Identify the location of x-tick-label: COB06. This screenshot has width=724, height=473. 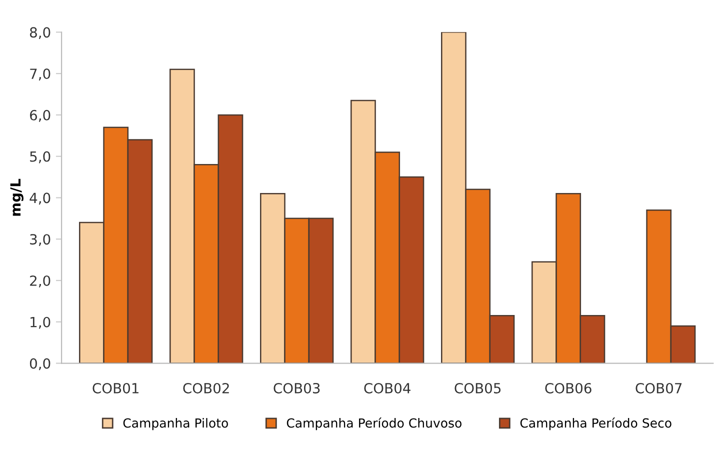
(568, 388).